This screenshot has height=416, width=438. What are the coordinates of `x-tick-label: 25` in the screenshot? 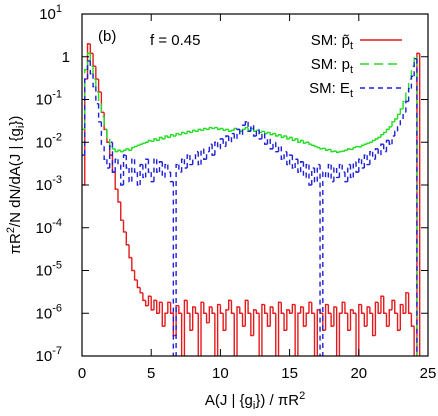 It's located at (428, 373).